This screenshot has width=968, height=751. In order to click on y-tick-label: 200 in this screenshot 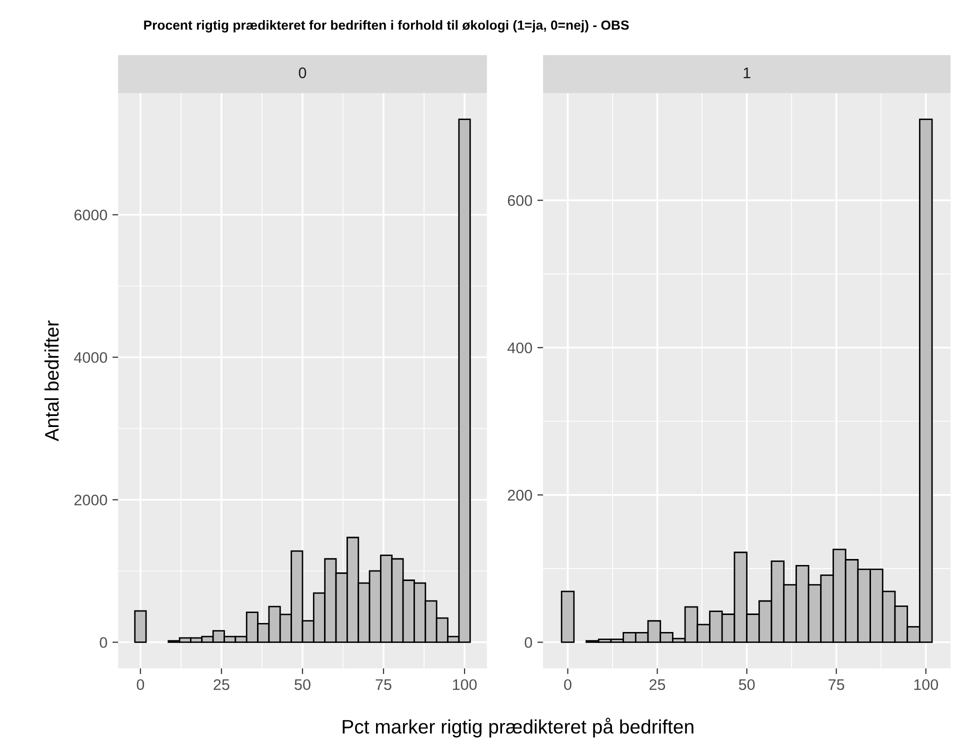, I will do `click(520, 495)`.